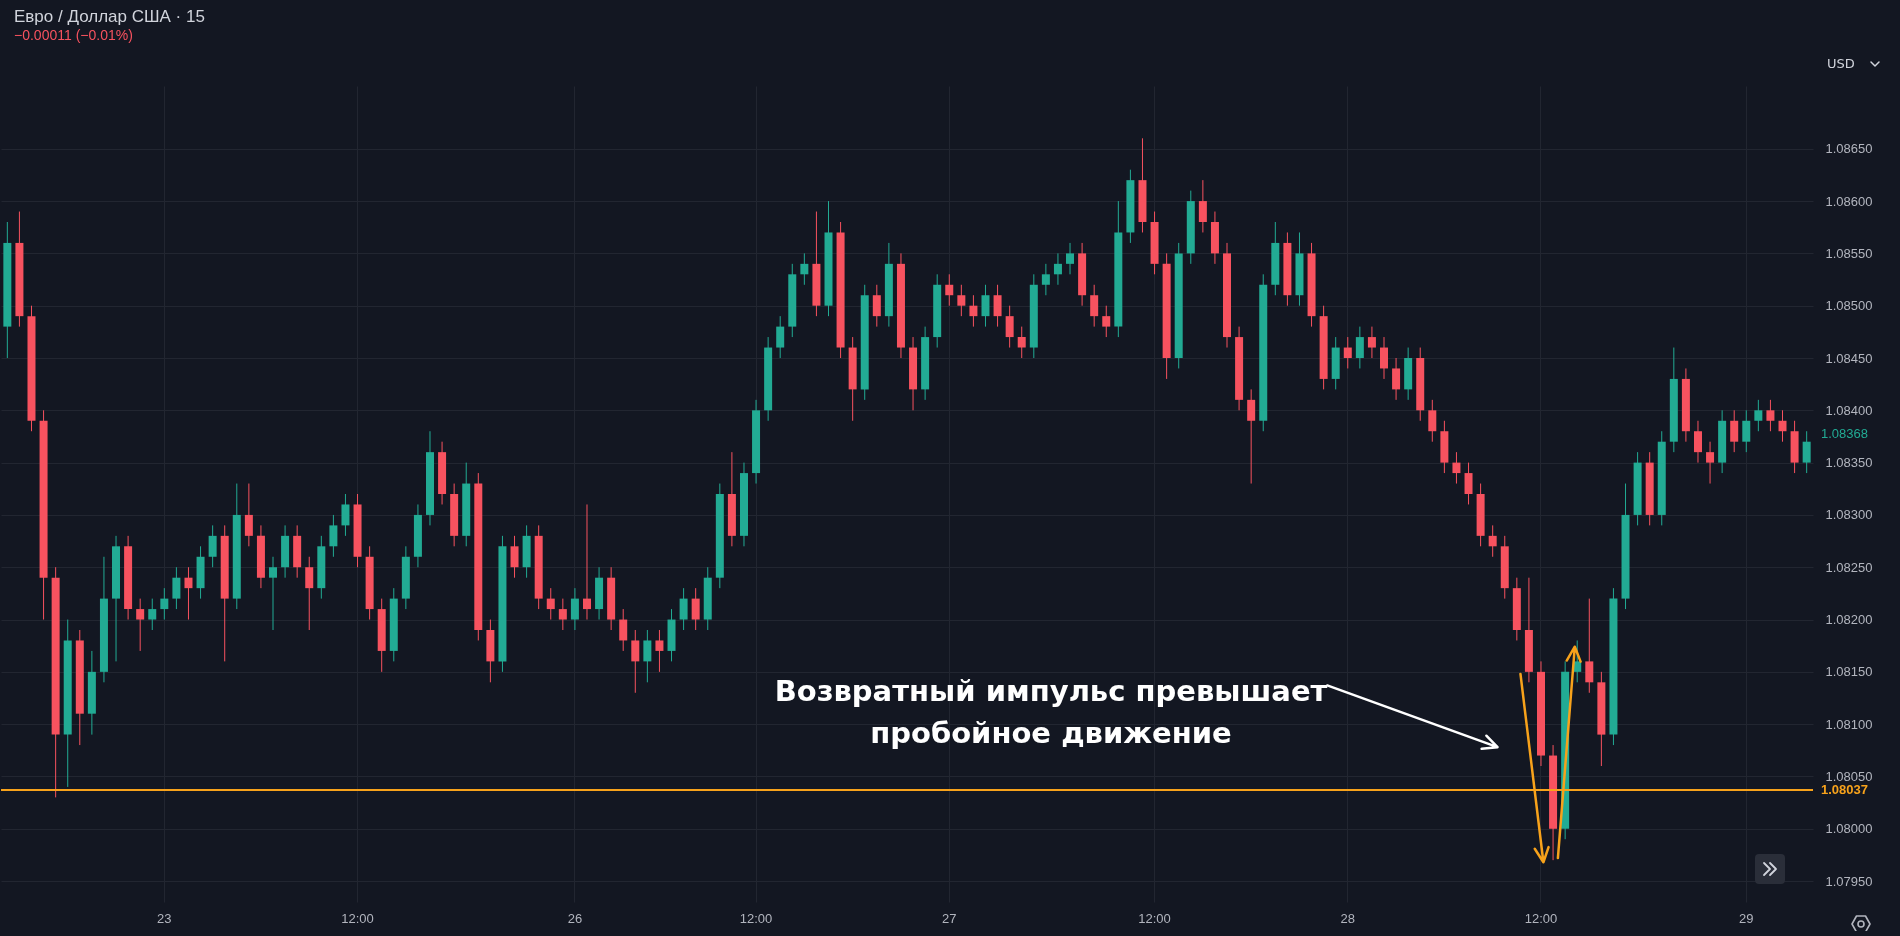 This screenshot has width=1900, height=936. Describe the element at coordinates (73, 35) in the screenshot. I see `chart-subtitle: −0.00011 (−0.01%)` at that location.